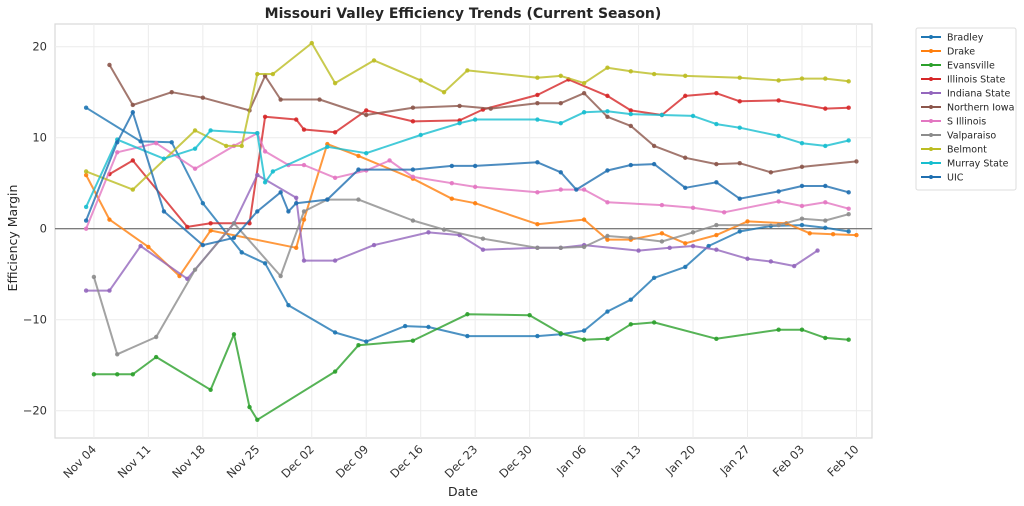 The height and width of the screenshot is (506, 1024). What do you see at coordinates (961, 52) in the screenshot?
I see `legend-label: Drake` at bounding box center [961, 52].